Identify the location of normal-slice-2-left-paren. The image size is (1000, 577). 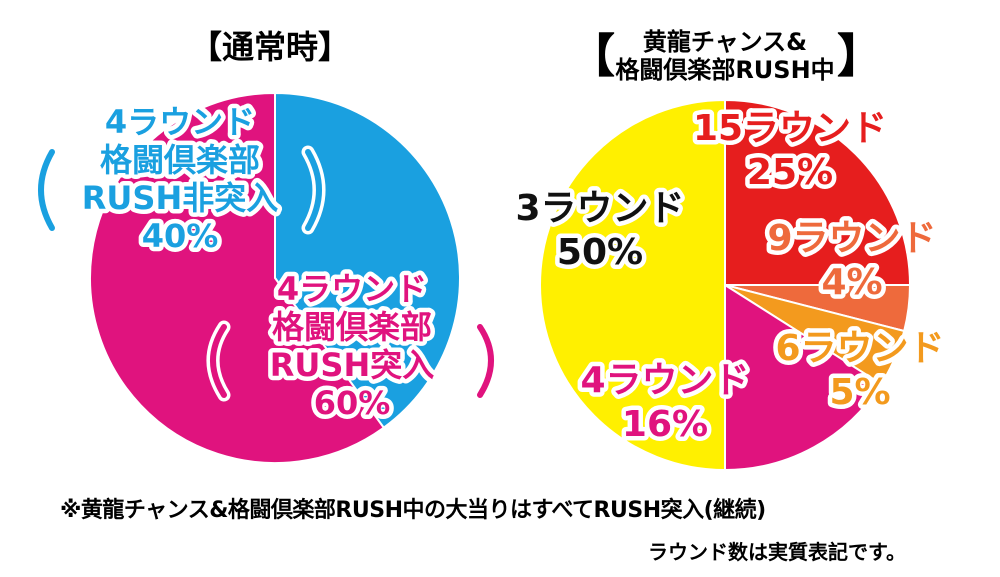
(218, 361).